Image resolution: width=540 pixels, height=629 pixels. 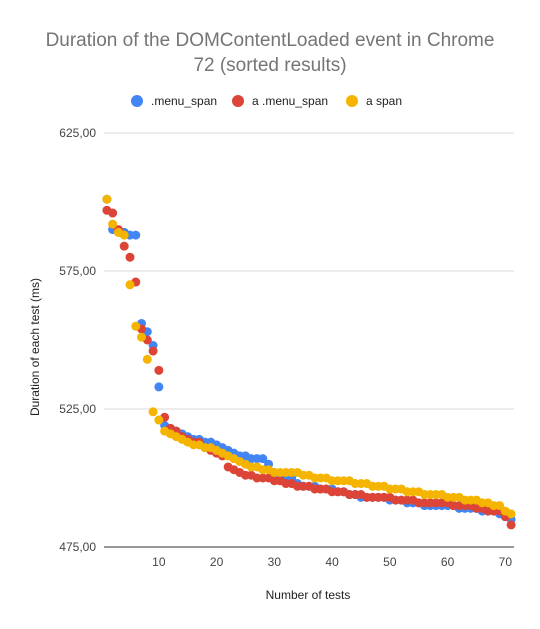 I want to click on x-tick-label: 40, so click(x=332, y=562).